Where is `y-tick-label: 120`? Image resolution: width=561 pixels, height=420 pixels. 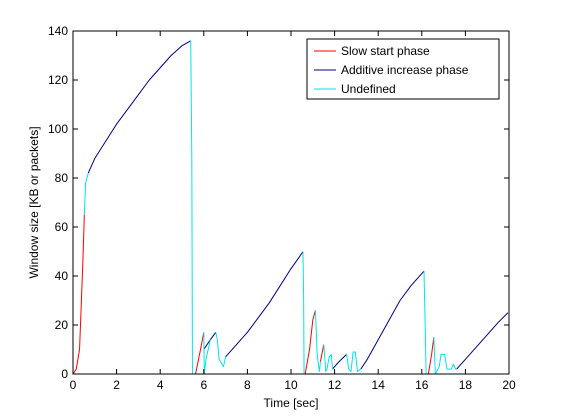 y-tick-label: 120 is located at coordinates (58, 80).